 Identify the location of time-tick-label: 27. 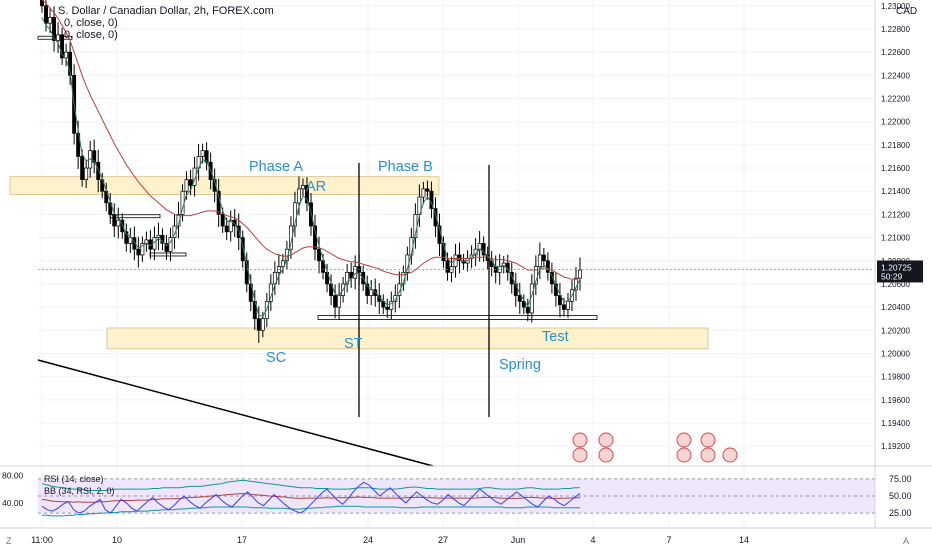
(443, 540).